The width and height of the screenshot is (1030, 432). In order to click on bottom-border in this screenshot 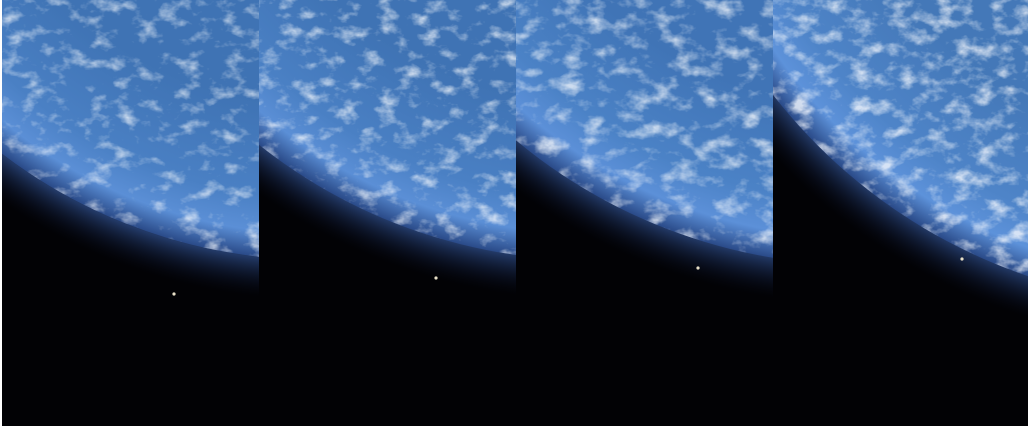, I will do `click(515, 429)`.